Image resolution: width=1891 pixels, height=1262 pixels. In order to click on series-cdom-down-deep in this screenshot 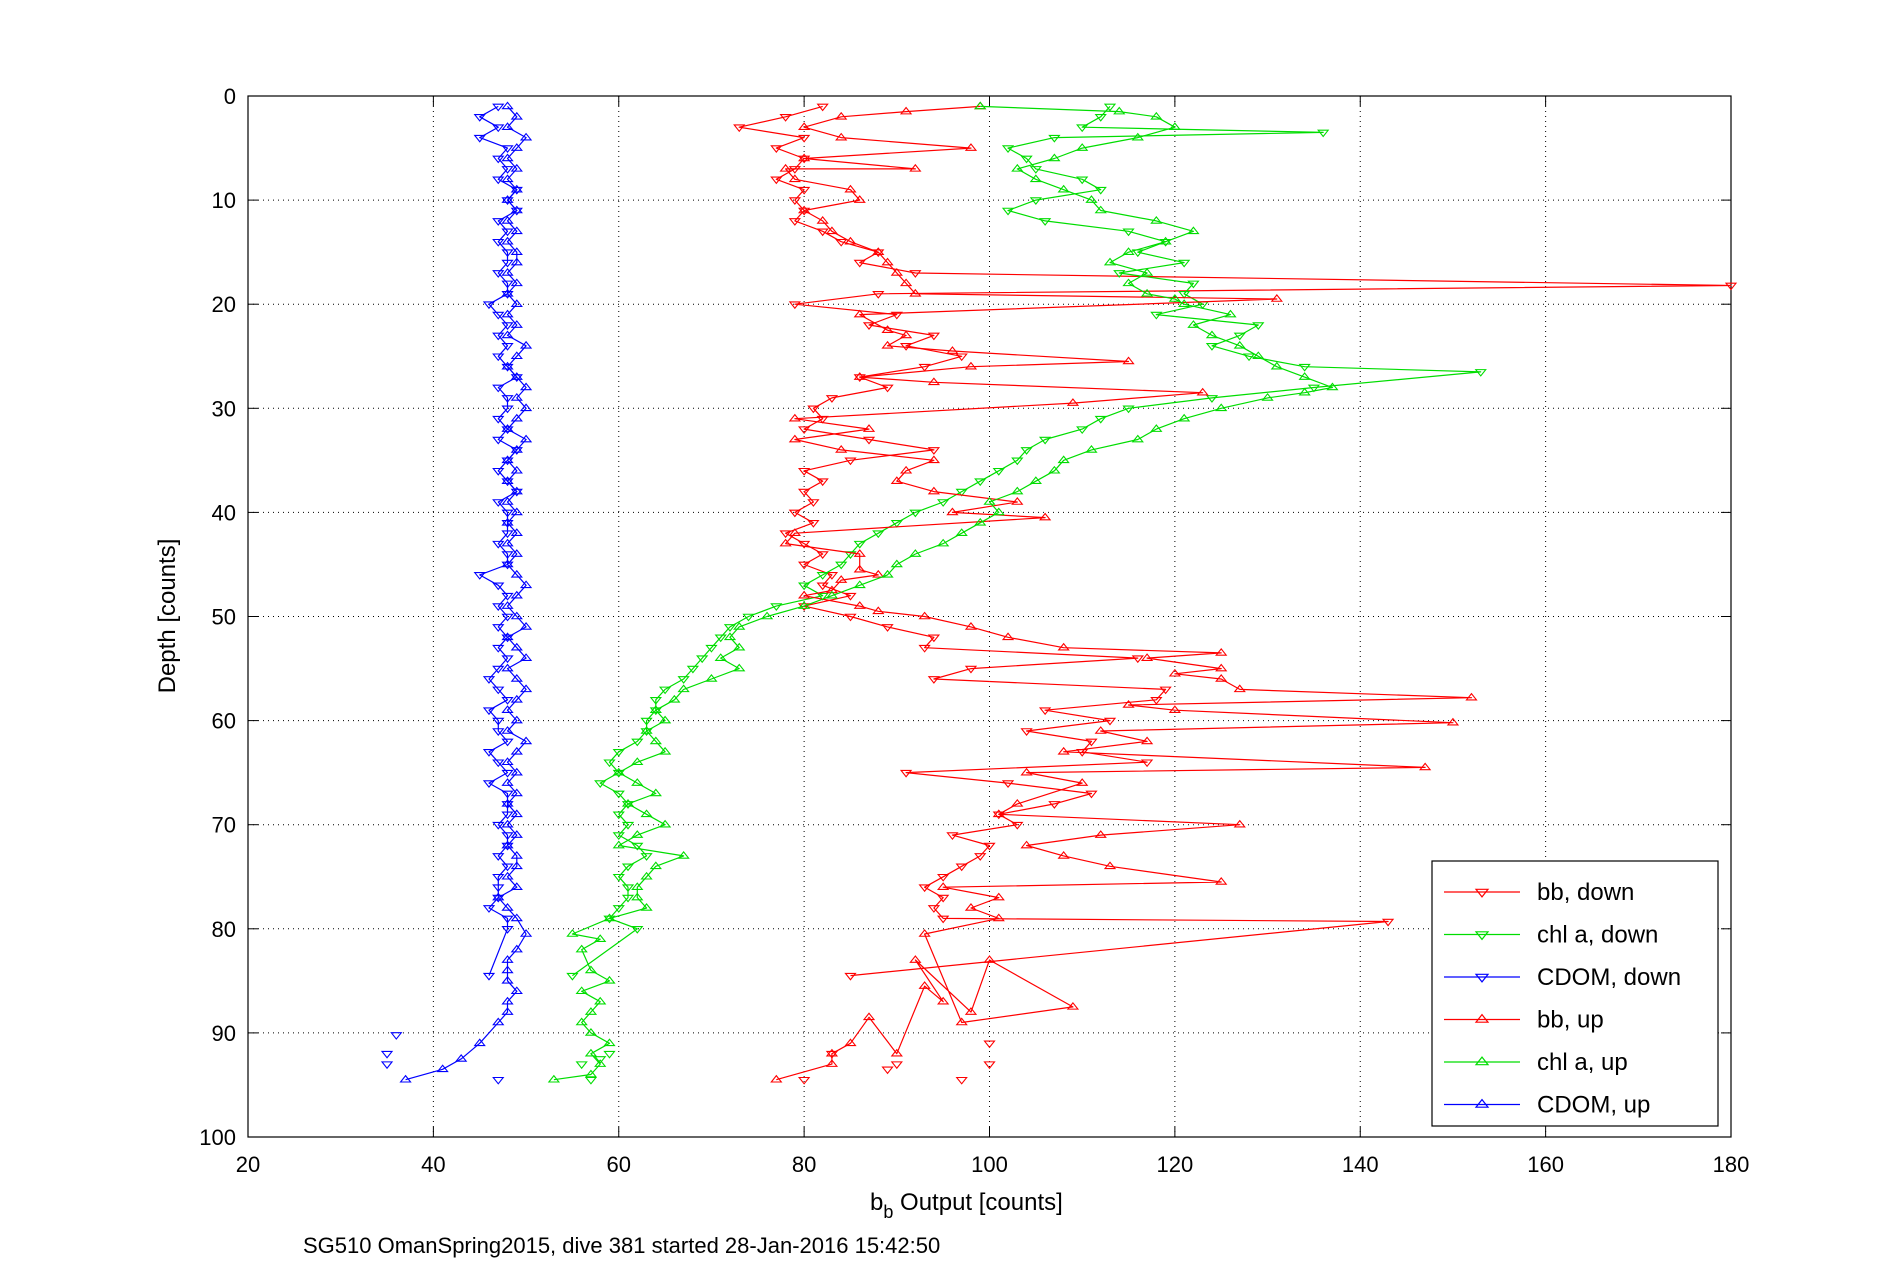, I will do `click(442, 1058)`.